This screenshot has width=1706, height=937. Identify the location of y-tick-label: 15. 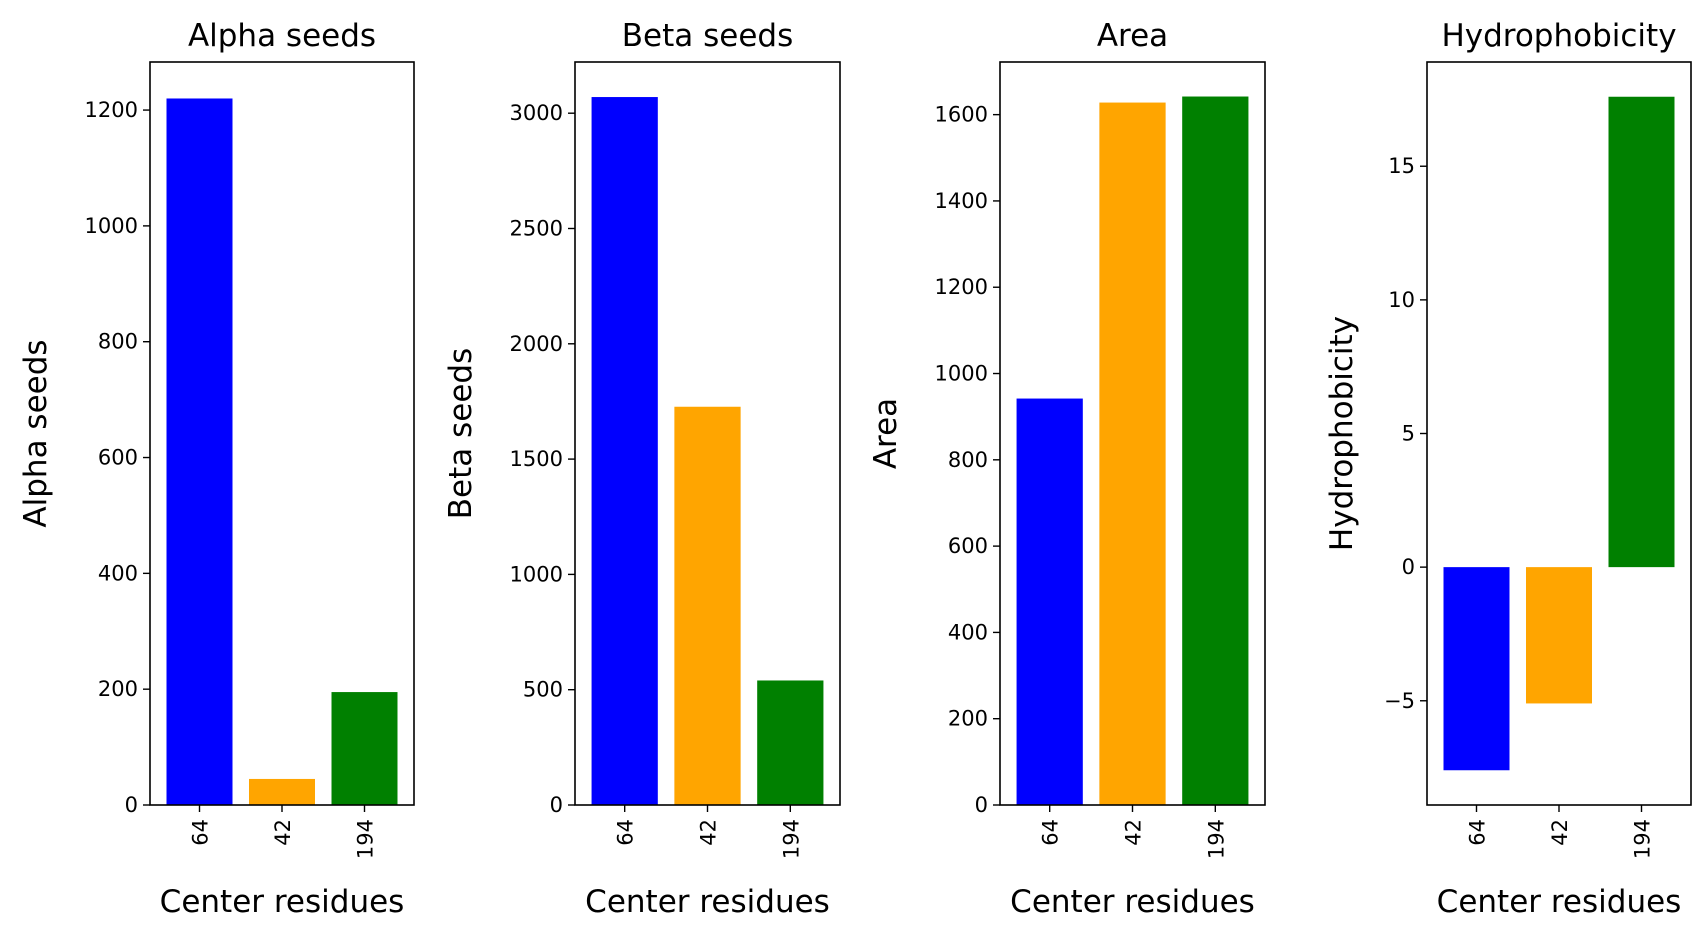
(1401, 166).